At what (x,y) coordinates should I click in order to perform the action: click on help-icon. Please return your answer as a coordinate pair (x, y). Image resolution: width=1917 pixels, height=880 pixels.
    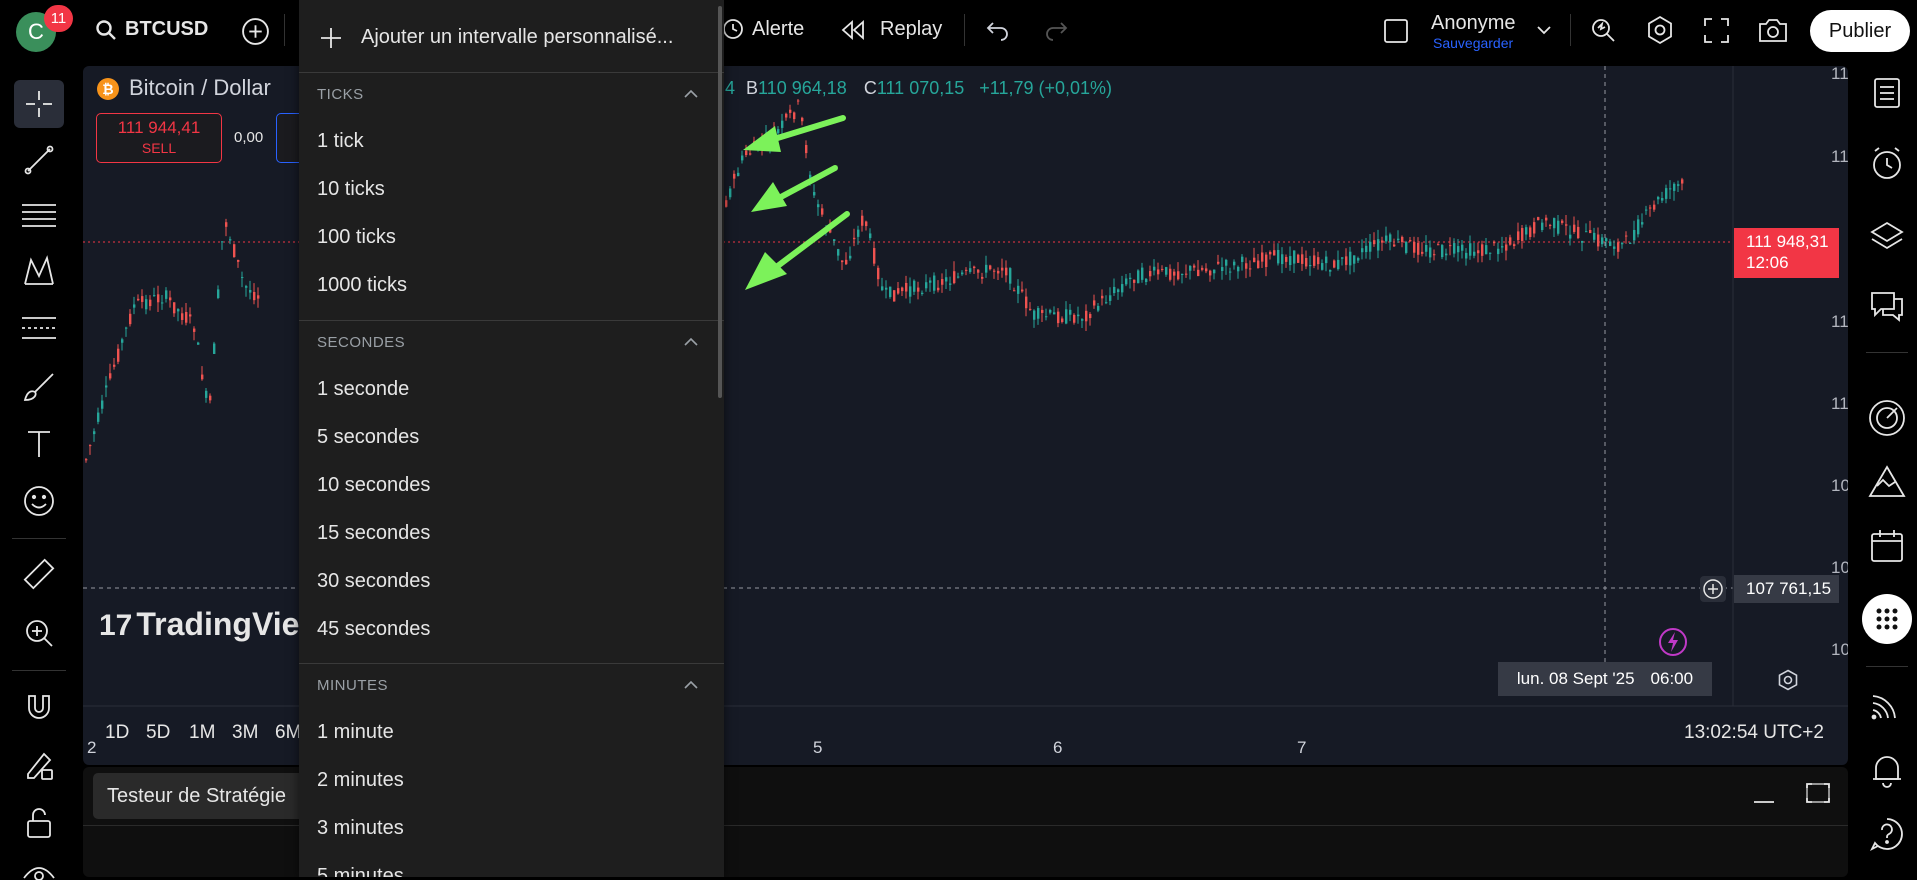
    Looking at the image, I should click on (1887, 834).